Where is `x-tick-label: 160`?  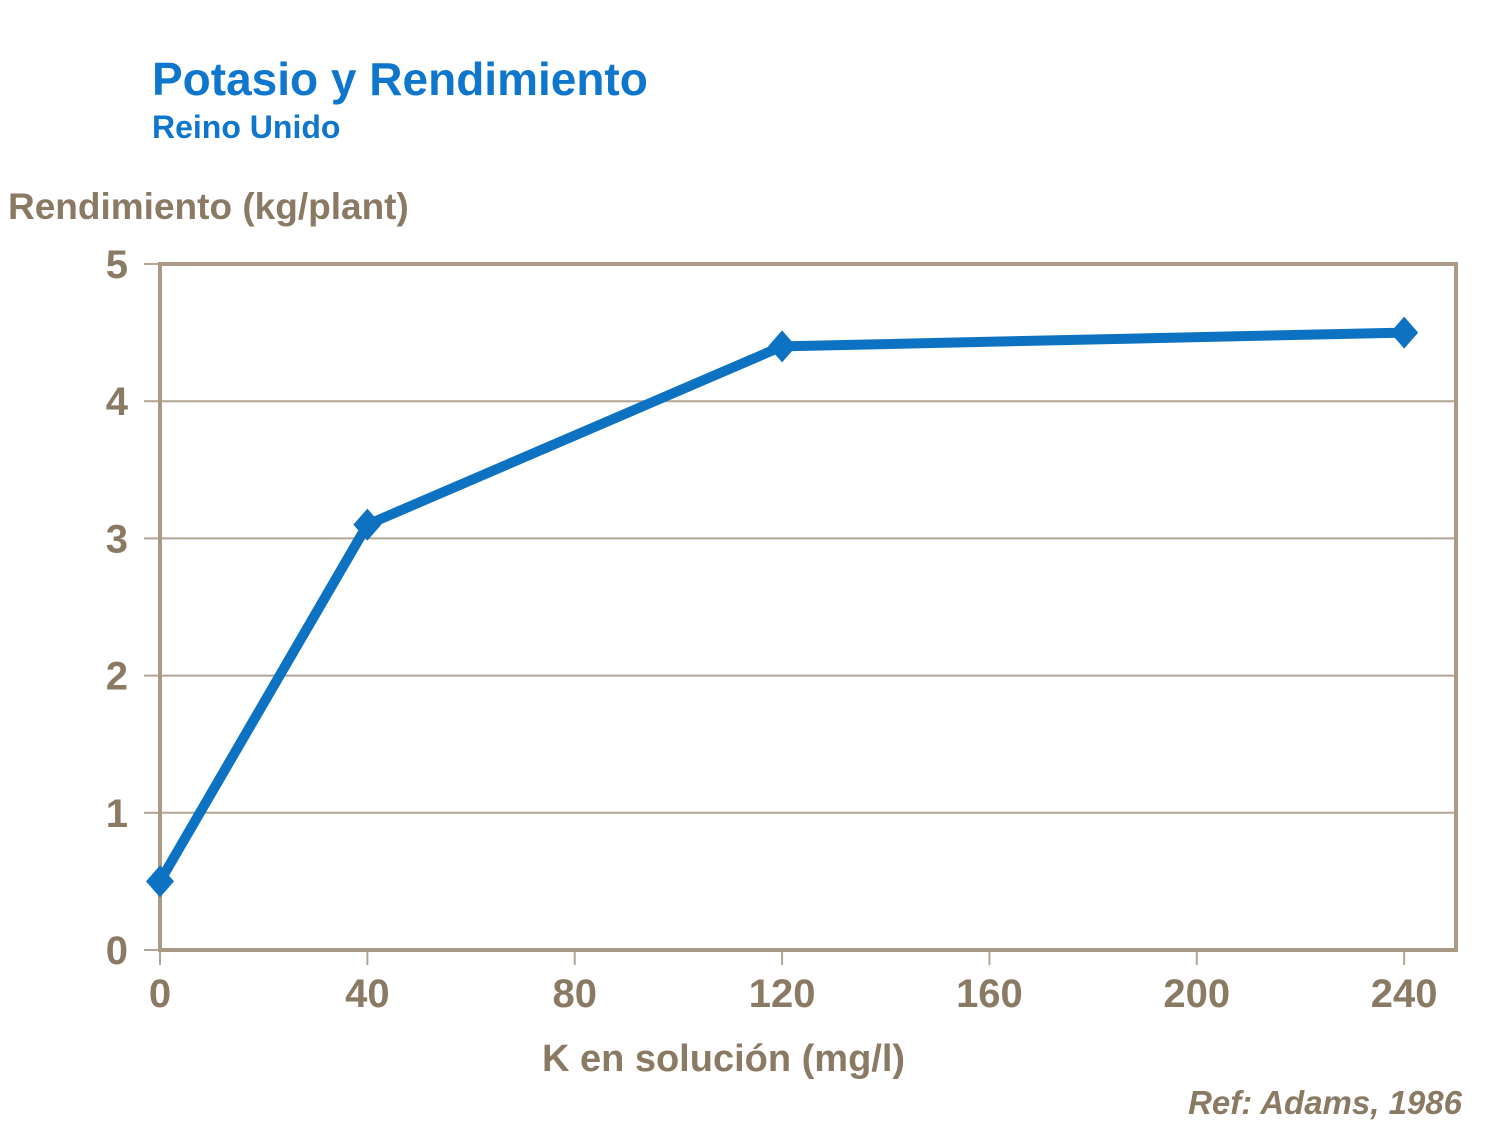
x-tick-label: 160 is located at coordinates (989, 994).